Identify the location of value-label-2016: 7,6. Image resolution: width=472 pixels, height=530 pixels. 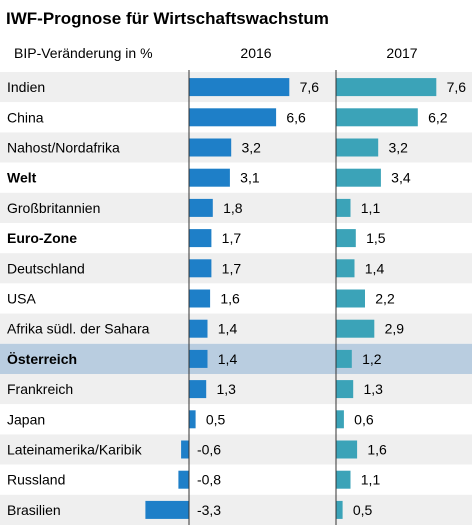
(310, 87).